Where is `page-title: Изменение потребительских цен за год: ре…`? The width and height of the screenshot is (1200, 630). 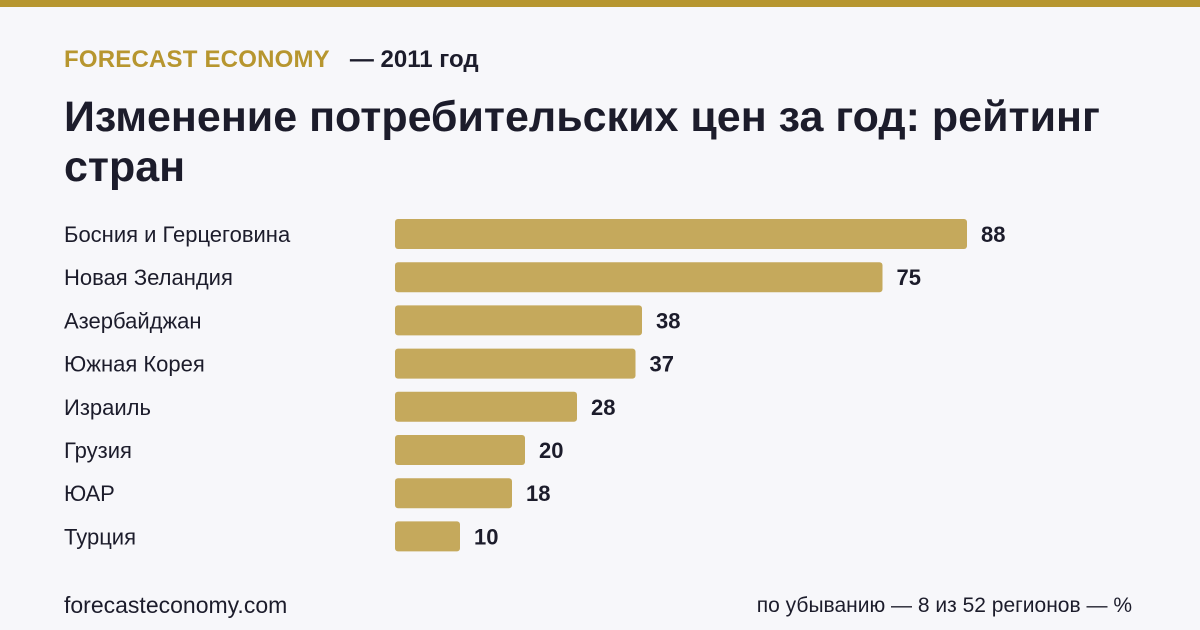 page-title: Изменение потребительских цен за год: ре… is located at coordinates (582, 142).